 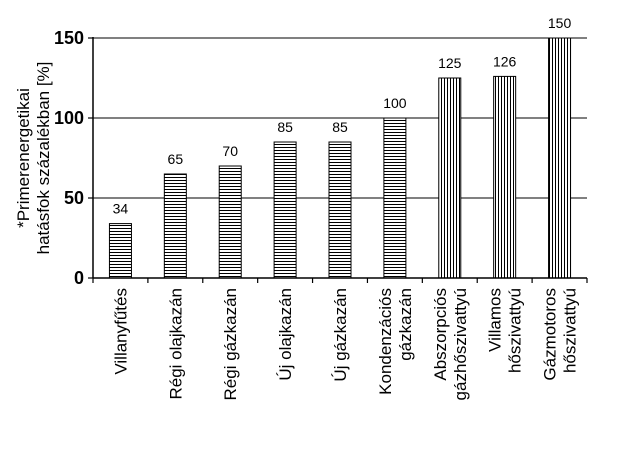 I want to click on y-tick-label-2: 100, so click(x=69, y=118).